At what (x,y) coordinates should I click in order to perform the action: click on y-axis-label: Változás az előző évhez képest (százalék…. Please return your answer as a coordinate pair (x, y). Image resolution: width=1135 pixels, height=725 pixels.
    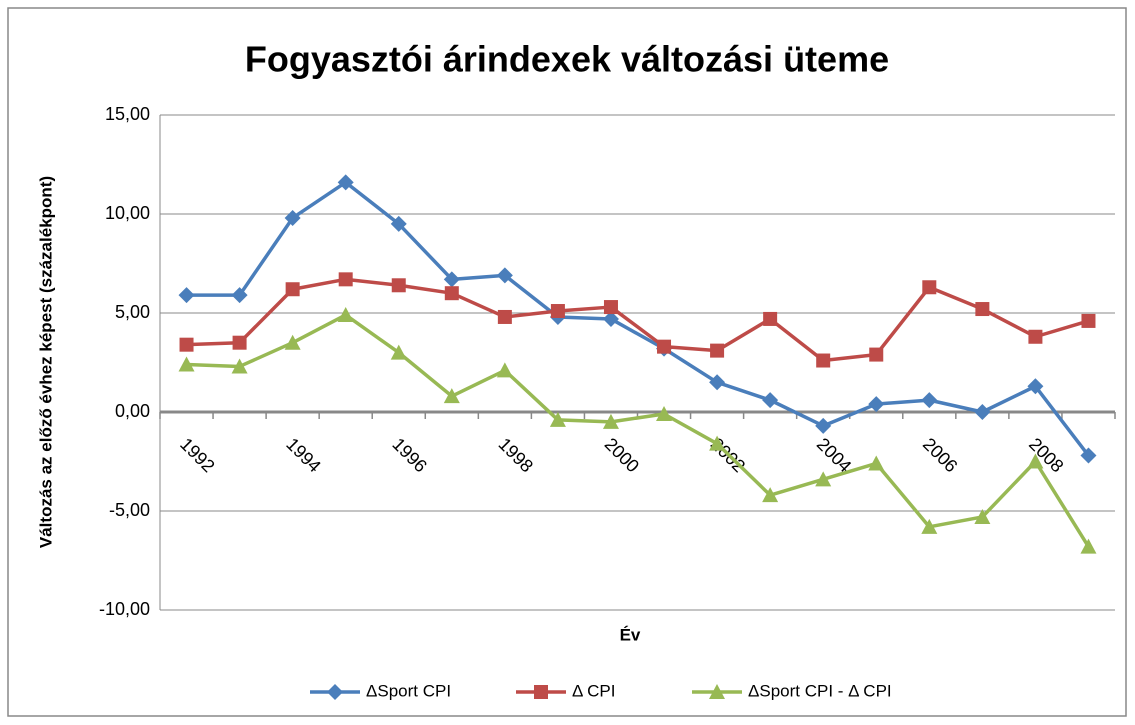
    Looking at the image, I should click on (45, 362).